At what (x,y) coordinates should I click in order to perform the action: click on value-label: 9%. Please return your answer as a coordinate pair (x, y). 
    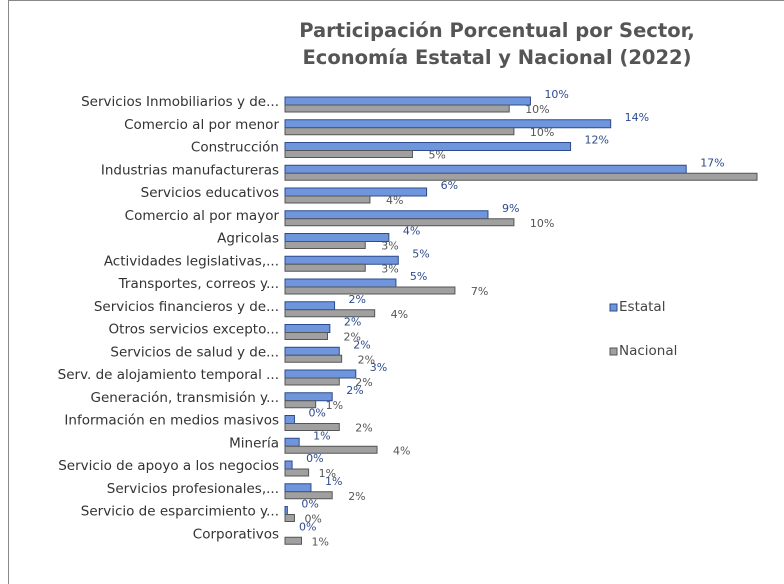
    Looking at the image, I should click on (510, 208).